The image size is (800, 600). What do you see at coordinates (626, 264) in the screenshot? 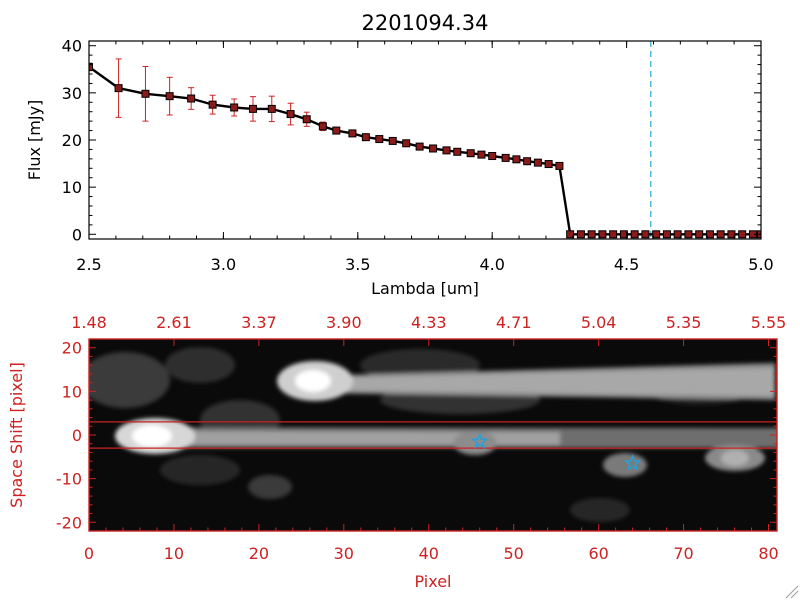
I see `x-tick-label: 4.5` at bounding box center [626, 264].